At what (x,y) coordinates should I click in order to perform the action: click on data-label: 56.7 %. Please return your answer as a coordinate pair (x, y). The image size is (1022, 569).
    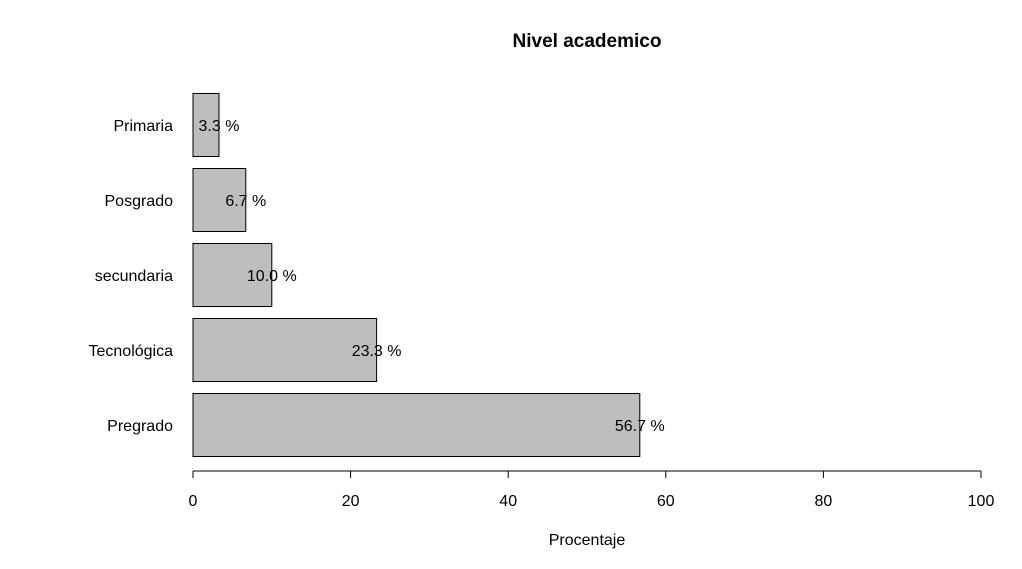
    Looking at the image, I should click on (640, 426).